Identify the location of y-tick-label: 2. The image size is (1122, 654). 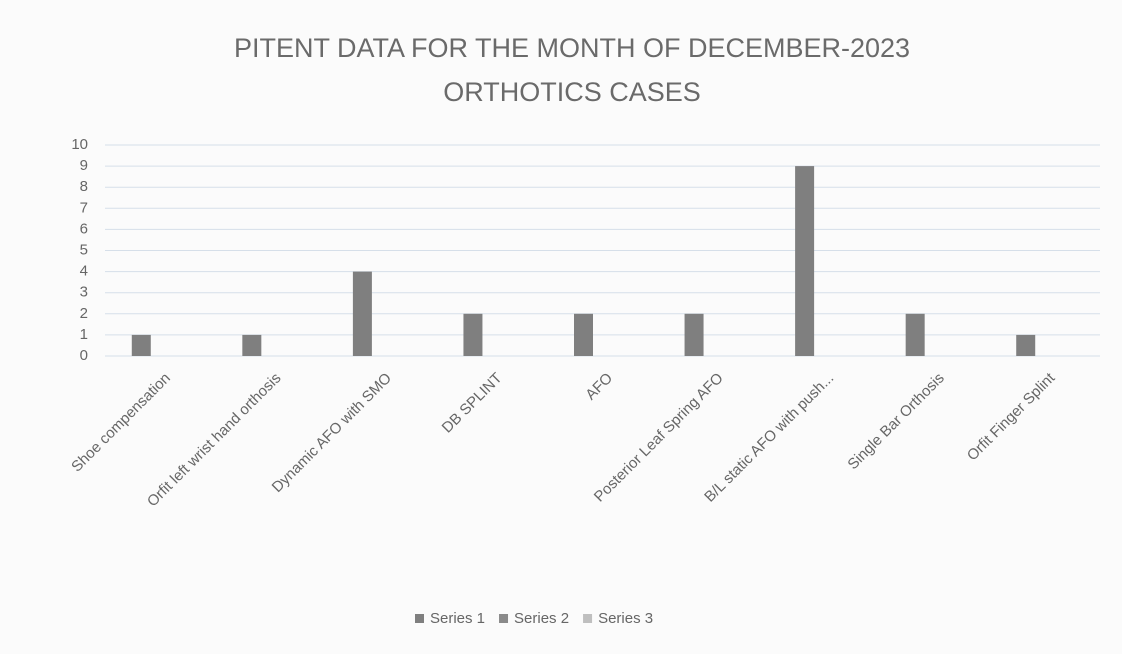
(84, 313).